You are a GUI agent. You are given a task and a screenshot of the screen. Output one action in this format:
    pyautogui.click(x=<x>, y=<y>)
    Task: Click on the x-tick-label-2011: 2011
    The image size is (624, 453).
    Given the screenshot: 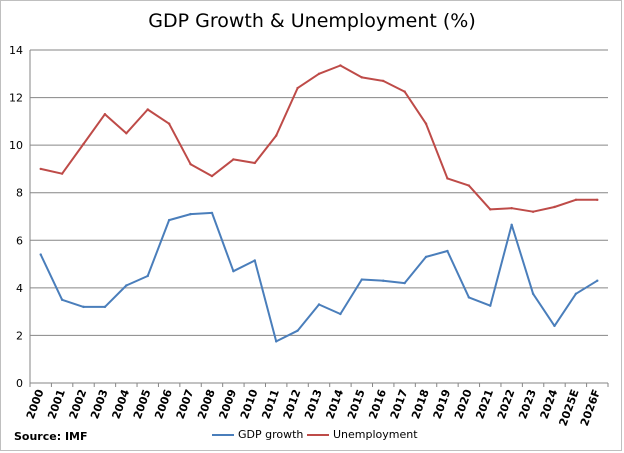 What is the action you would take?
    pyautogui.click(x=270, y=404)
    